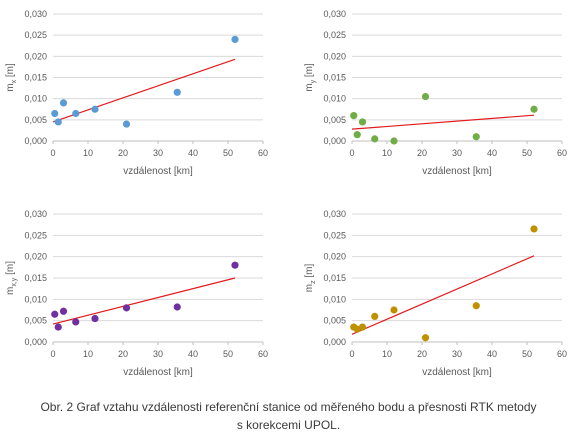 The image size is (577, 441). What do you see at coordinates (310, 77) in the screenshot?
I see `y-axis-label: my [m]` at bounding box center [310, 77].